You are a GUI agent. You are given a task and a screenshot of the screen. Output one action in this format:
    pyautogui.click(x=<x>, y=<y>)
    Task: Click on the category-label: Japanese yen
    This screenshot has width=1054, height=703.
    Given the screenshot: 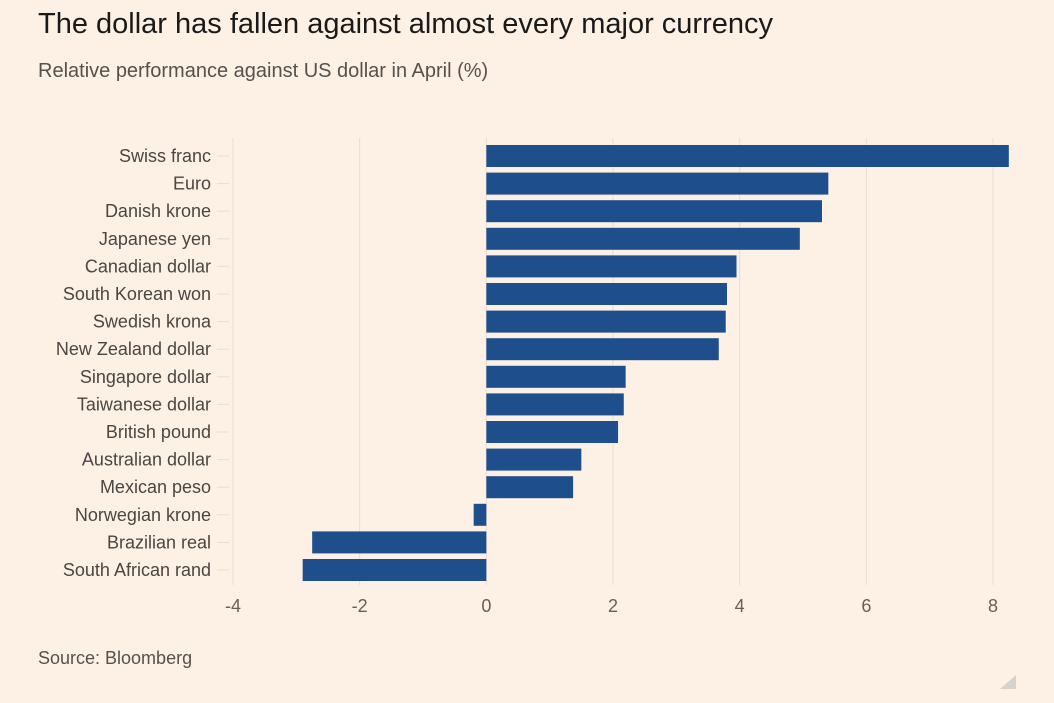 What is the action you would take?
    pyautogui.click(x=155, y=239)
    